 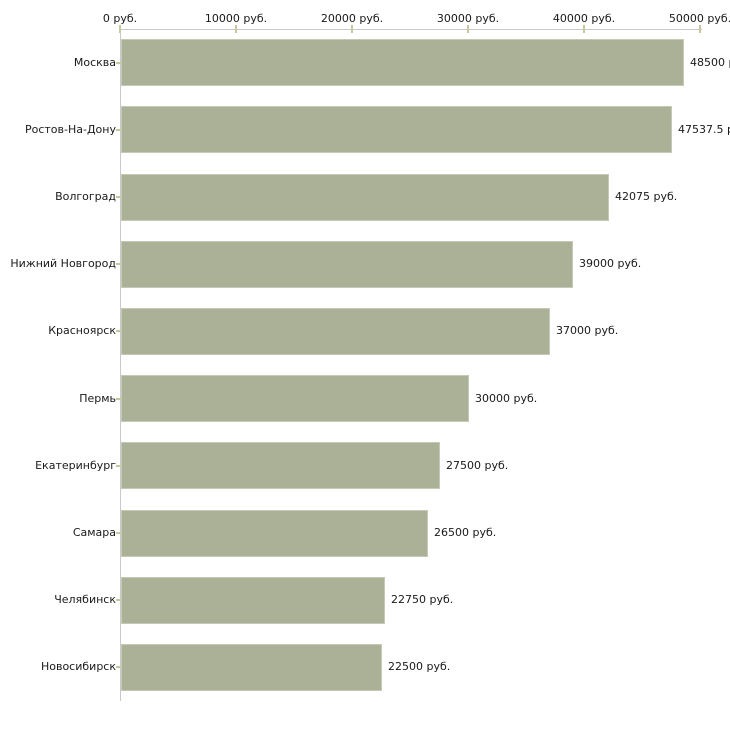 What do you see at coordinates (465, 532) in the screenshot?
I see `value-label: 26500 руб.` at bounding box center [465, 532].